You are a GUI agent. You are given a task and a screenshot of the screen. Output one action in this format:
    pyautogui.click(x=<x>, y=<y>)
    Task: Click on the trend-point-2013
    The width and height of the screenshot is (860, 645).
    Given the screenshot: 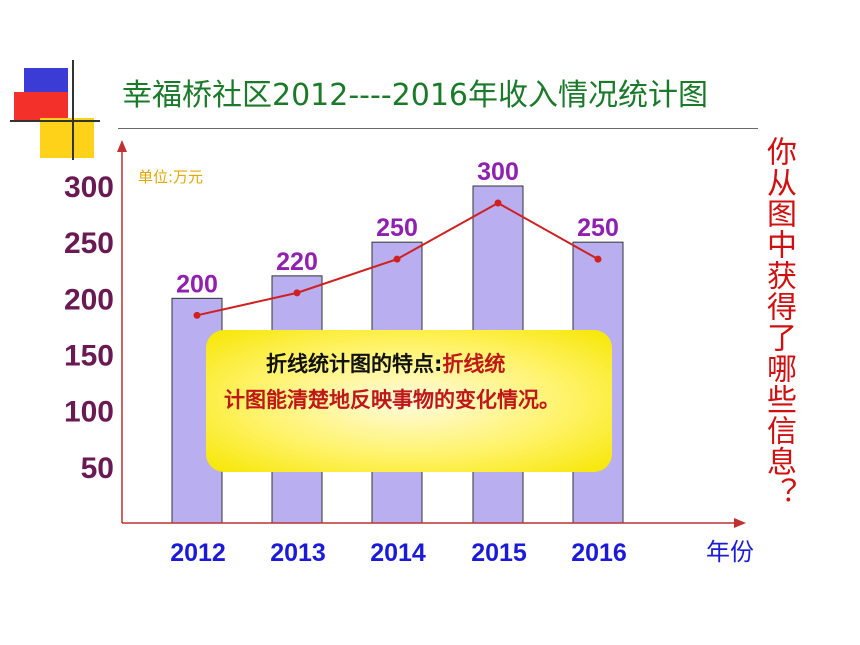 What is the action you would take?
    pyautogui.click(x=297, y=293)
    